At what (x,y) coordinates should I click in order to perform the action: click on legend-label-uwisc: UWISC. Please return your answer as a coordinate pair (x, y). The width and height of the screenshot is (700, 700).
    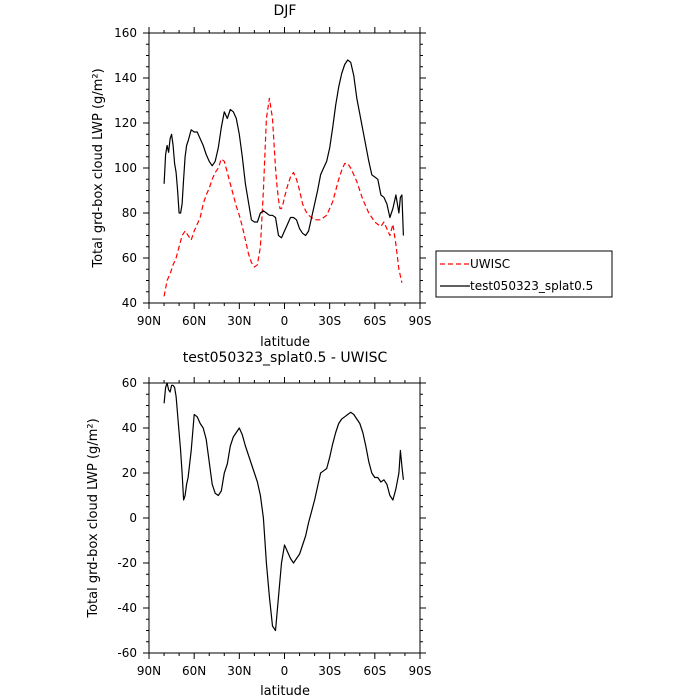
    Looking at the image, I should click on (490, 264).